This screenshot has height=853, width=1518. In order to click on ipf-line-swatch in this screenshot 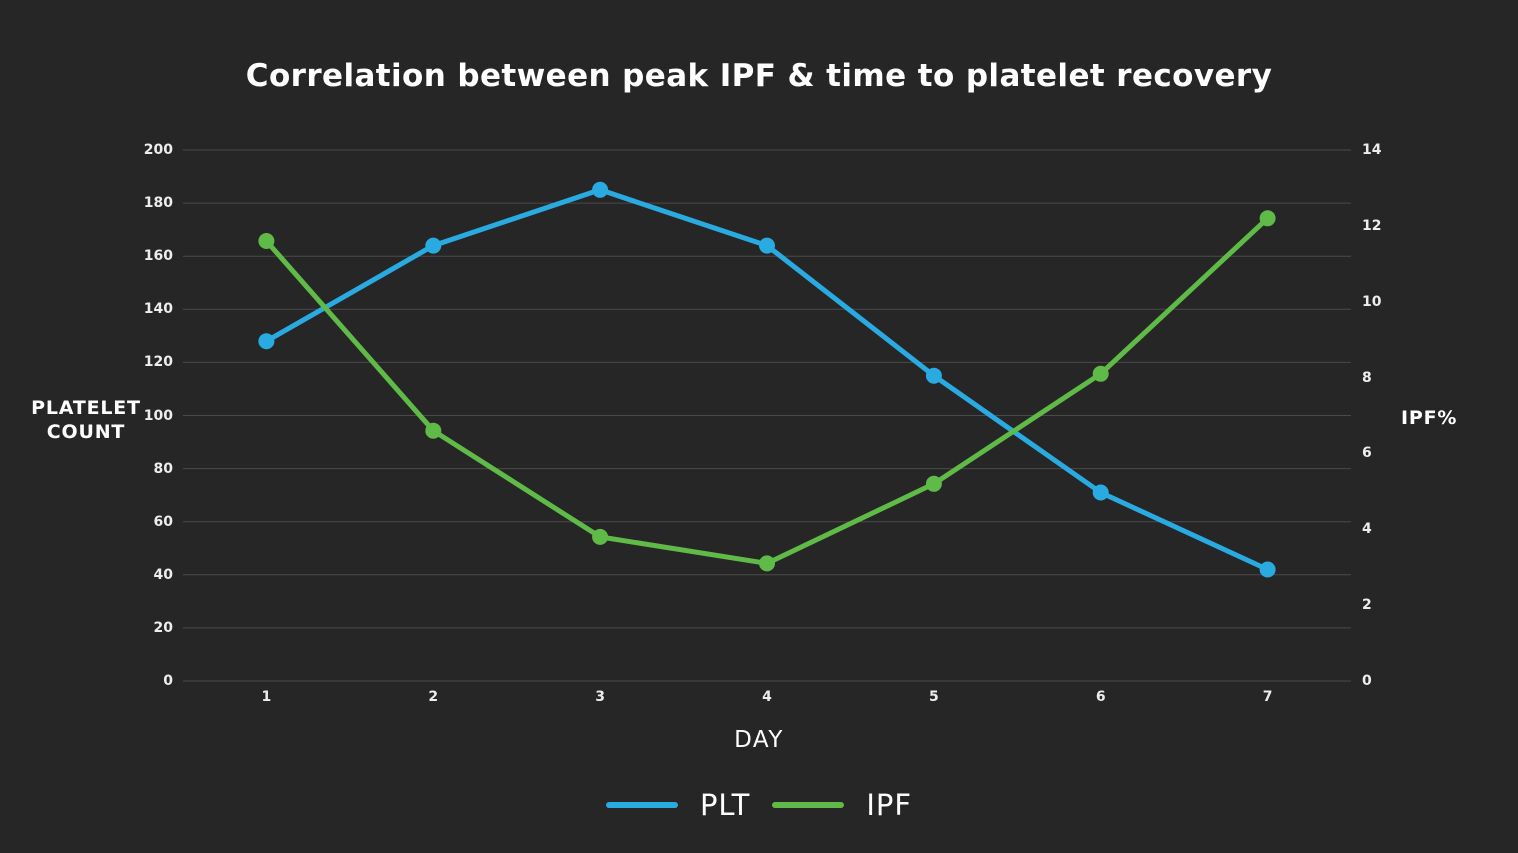, I will do `click(808, 805)`.